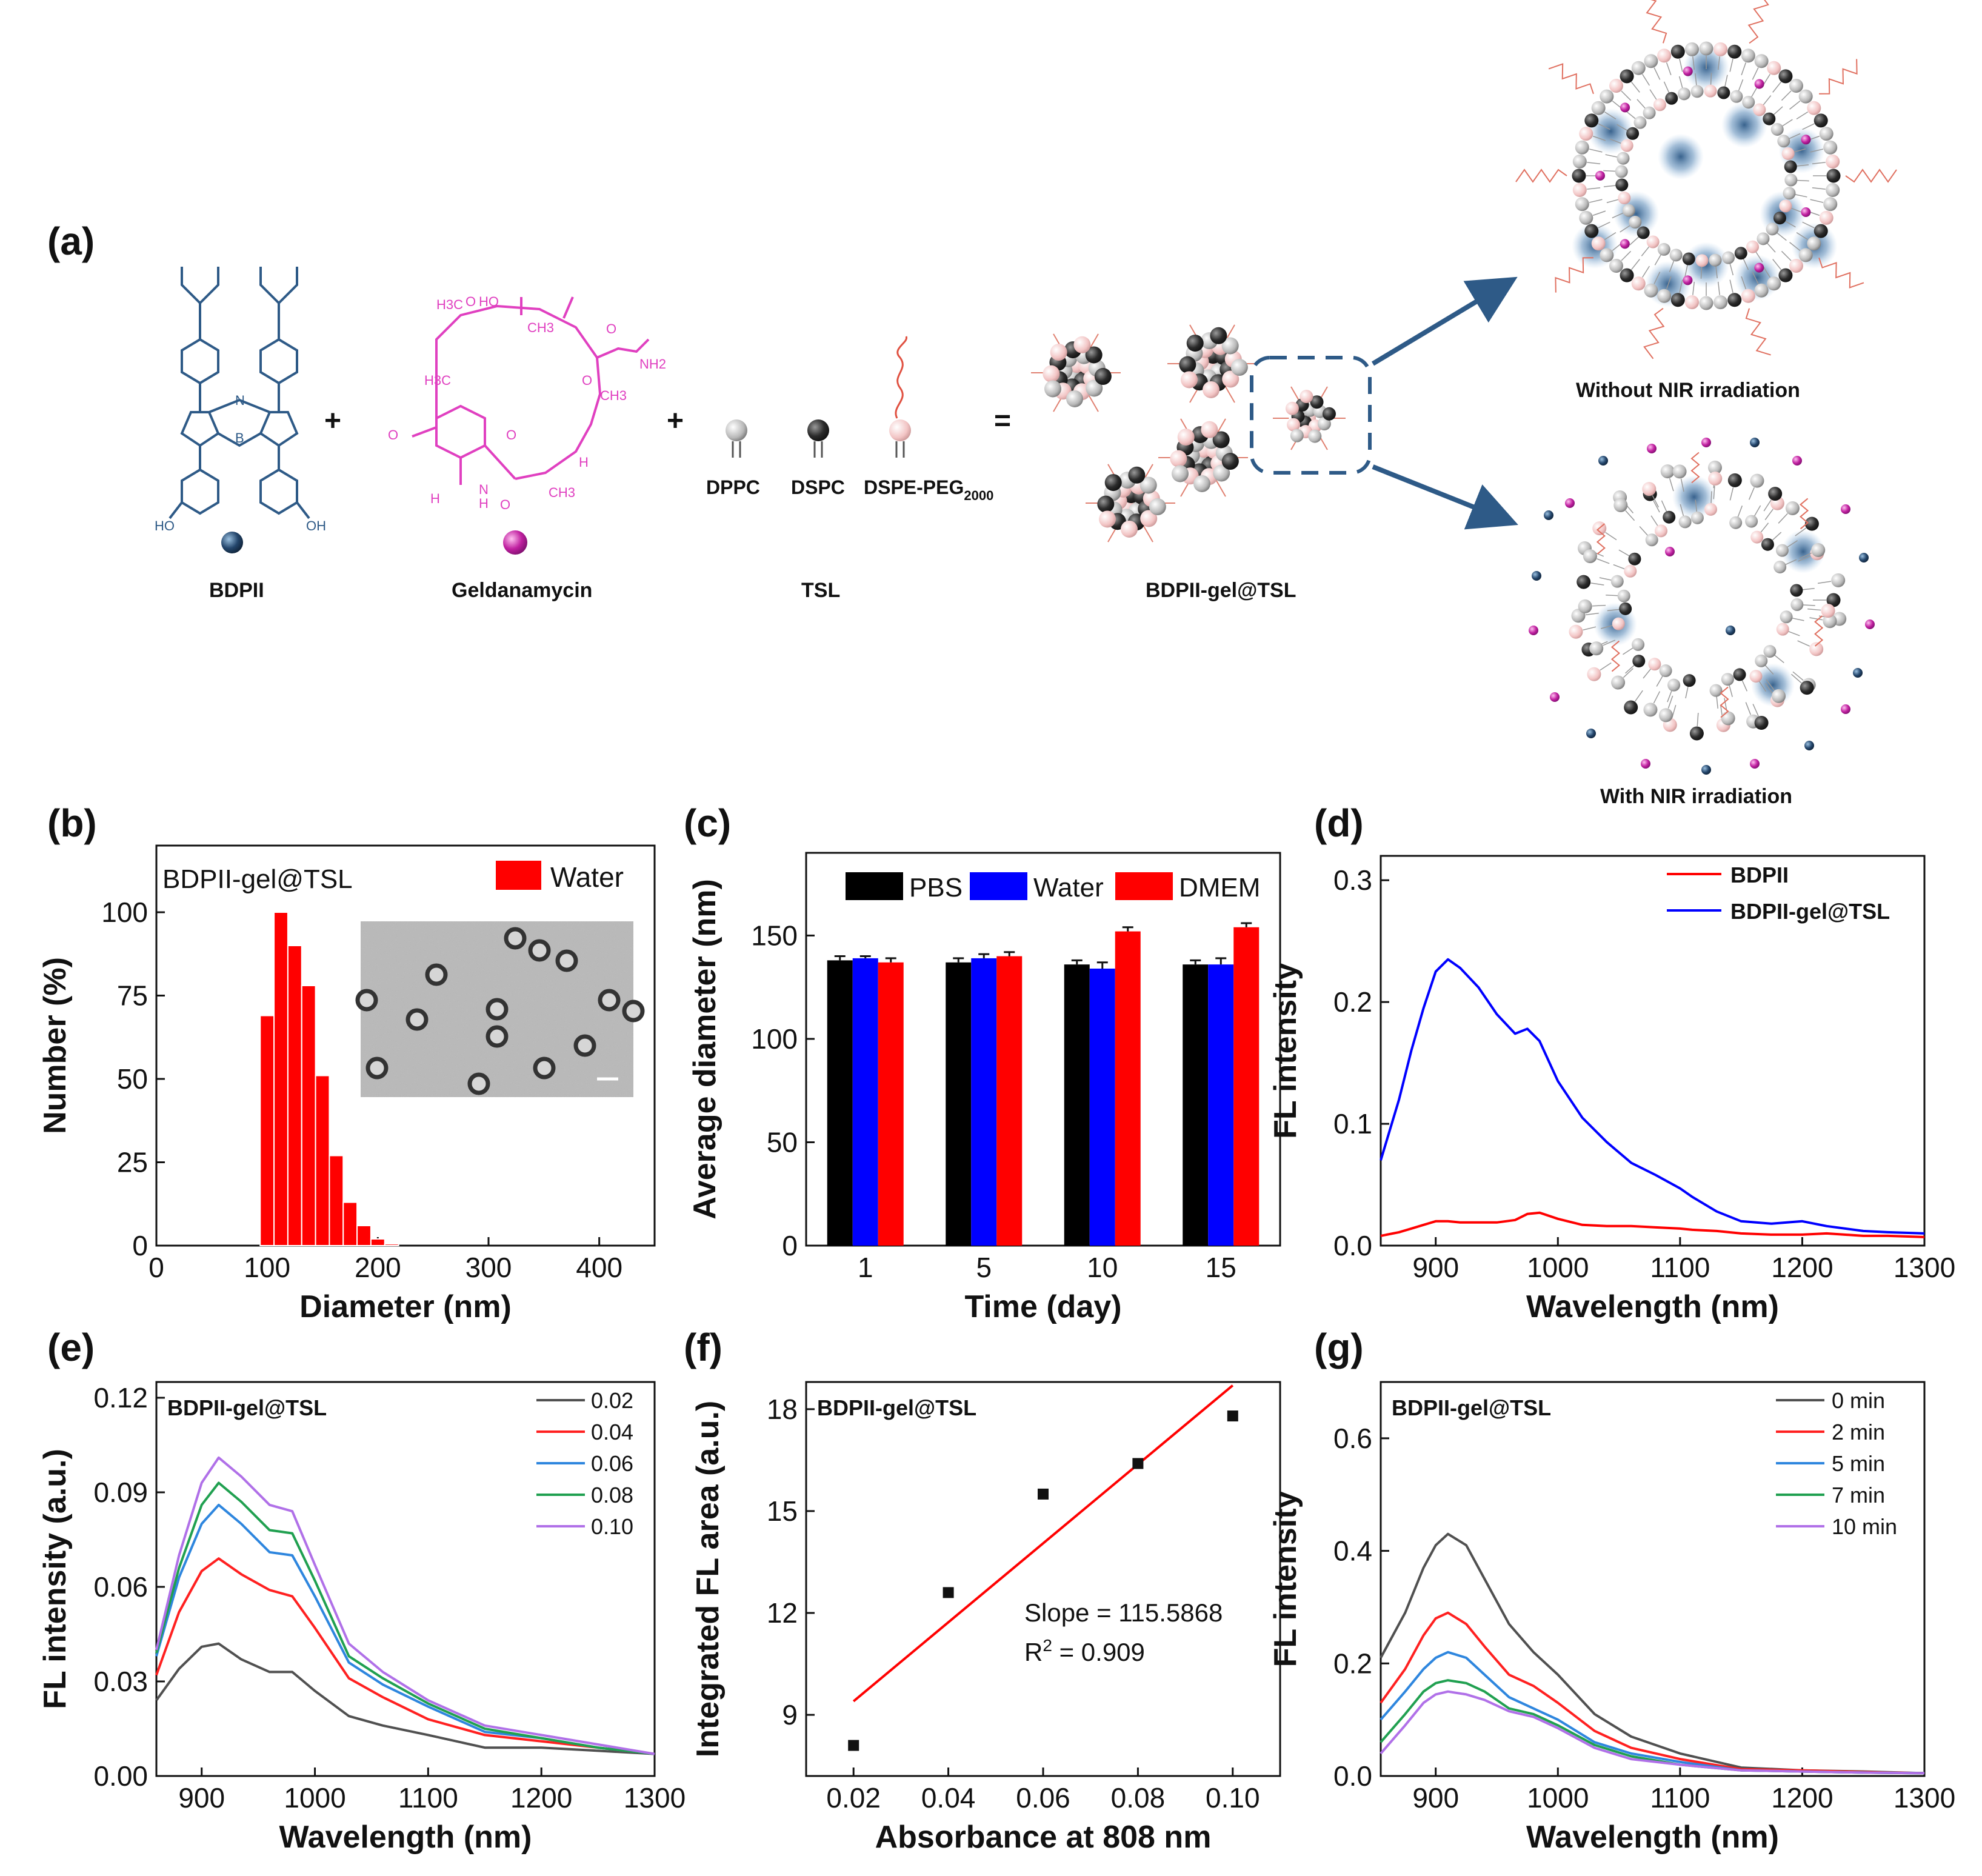 Image resolution: width=1982 pixels, height=1876 pixels. I want to click on chart-f-title: BDPII-gel@TSL, so click(896, 1407).